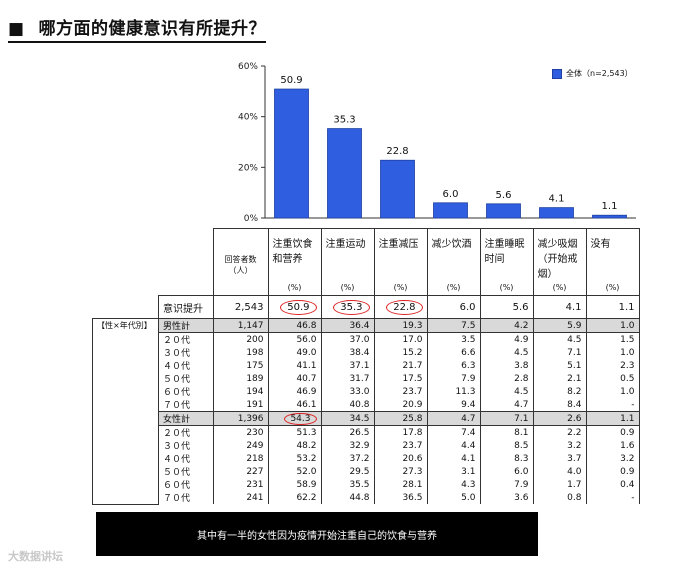  I want to click on value-cell: 5.9, so click(559, 325).